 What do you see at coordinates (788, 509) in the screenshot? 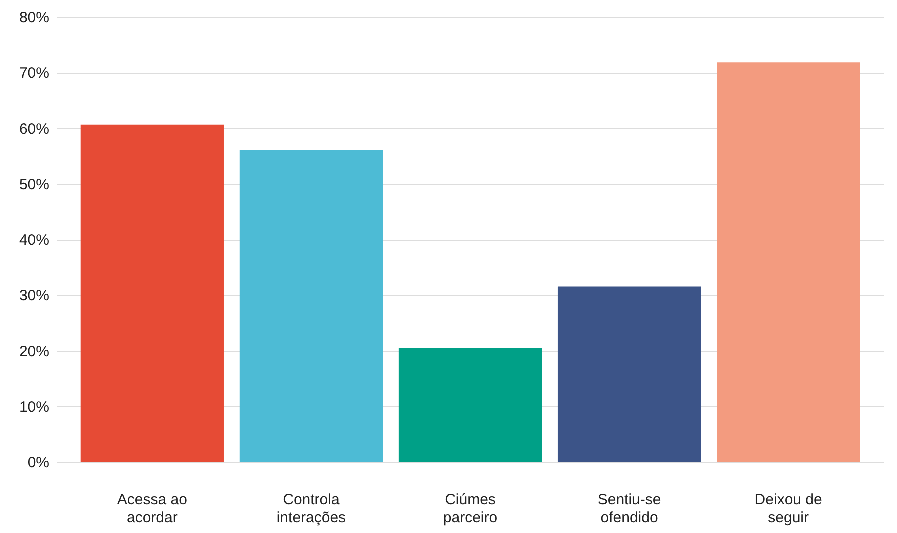
I see `x-tick-label: Deixou de seguir` at bounding box center [788, 509].